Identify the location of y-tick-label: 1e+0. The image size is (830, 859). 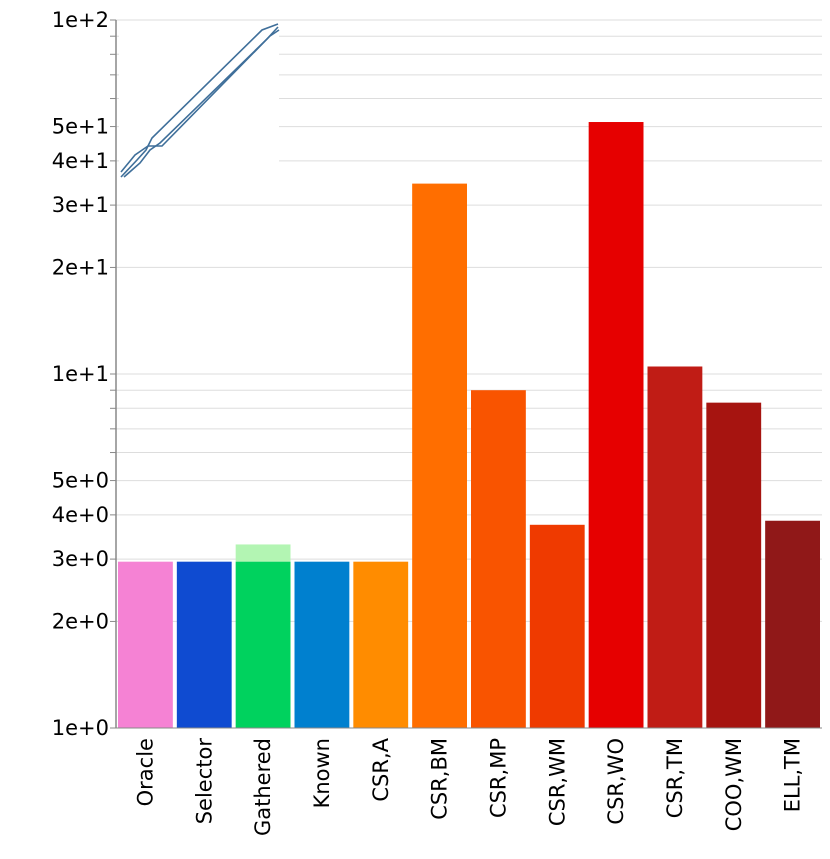
(80, 728).